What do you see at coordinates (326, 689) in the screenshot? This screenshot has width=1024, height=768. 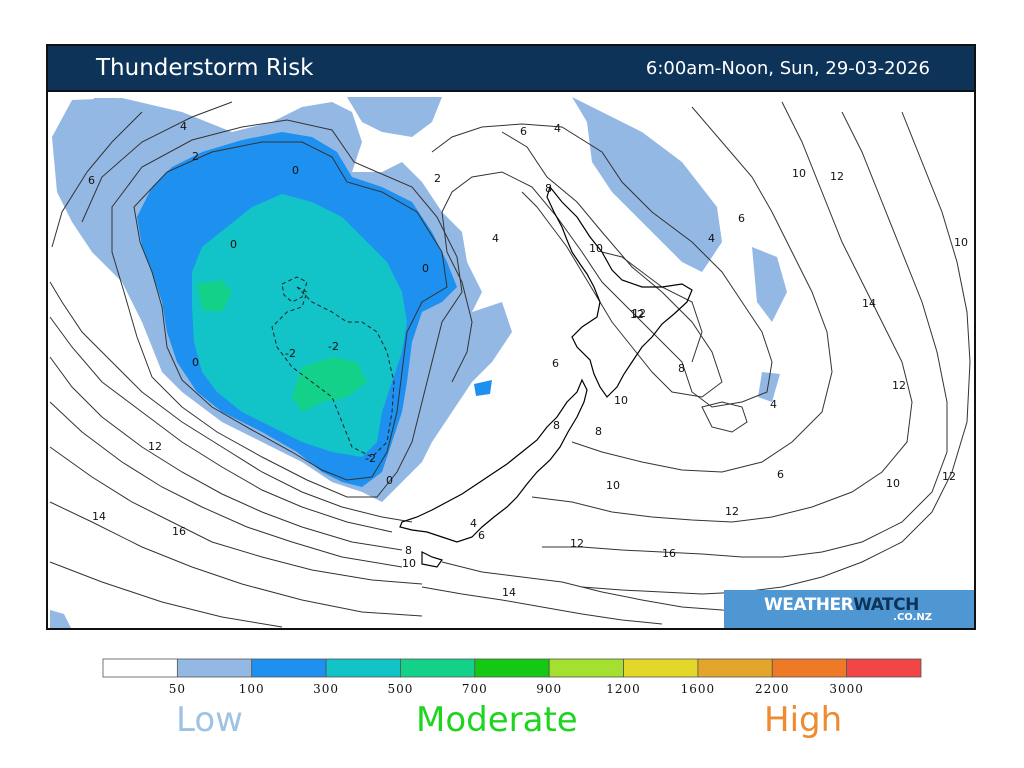 I see `scale-tick-label: 300` at bounding box center [326, 689].